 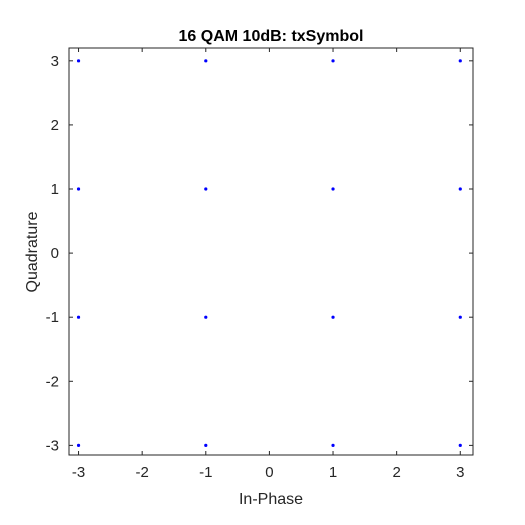 I want to click on y-tick-label: -3, so click(x=52, y=445).